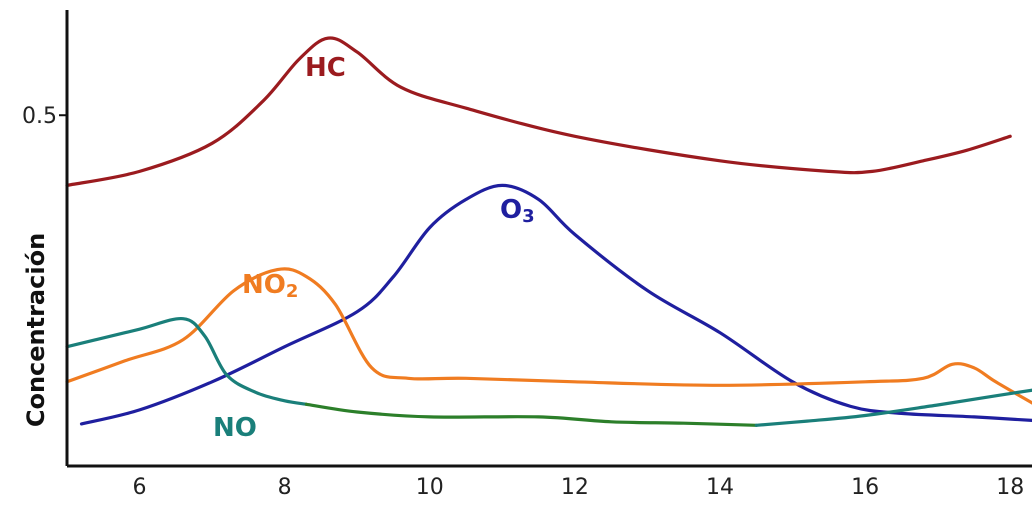  I want to click on y-tick-label: 0.5, so click(39, 116).